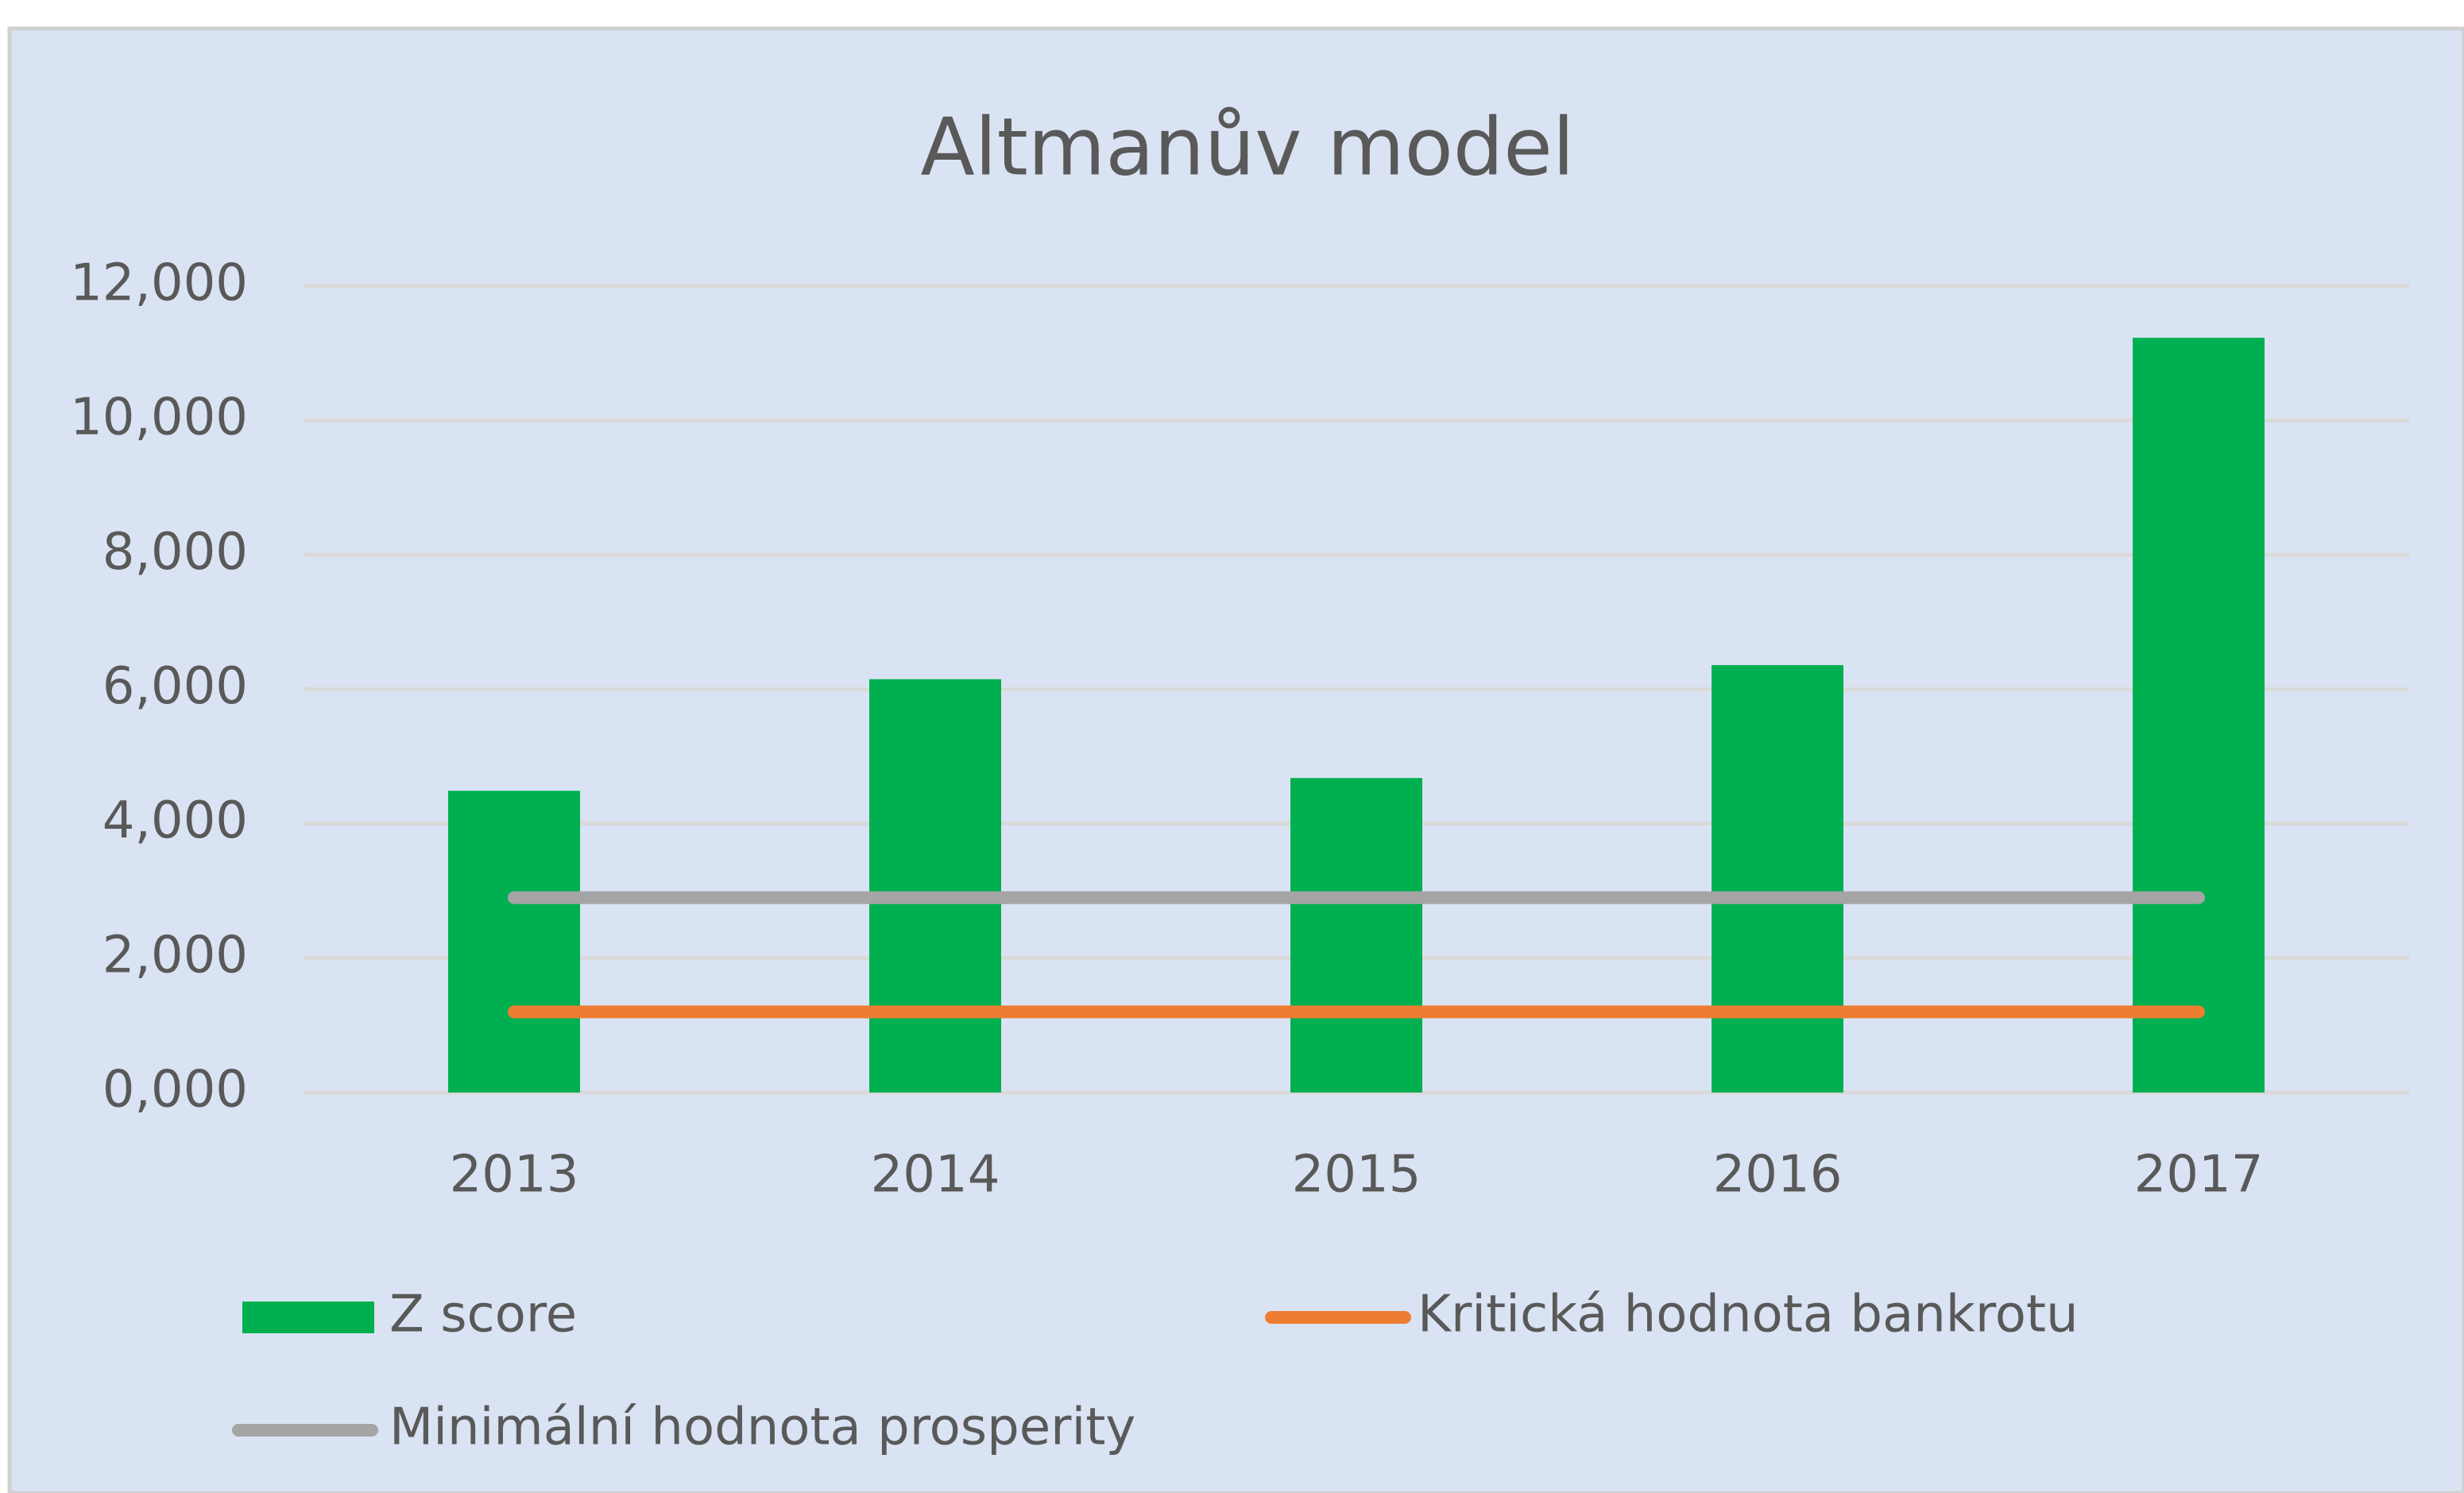 Image resolution: width=2464 pixels, height=1493 pixels. Describe the element at coordinates (175, 1090) in the screenshot. I see `y-tick-label: 0,000` at that location.